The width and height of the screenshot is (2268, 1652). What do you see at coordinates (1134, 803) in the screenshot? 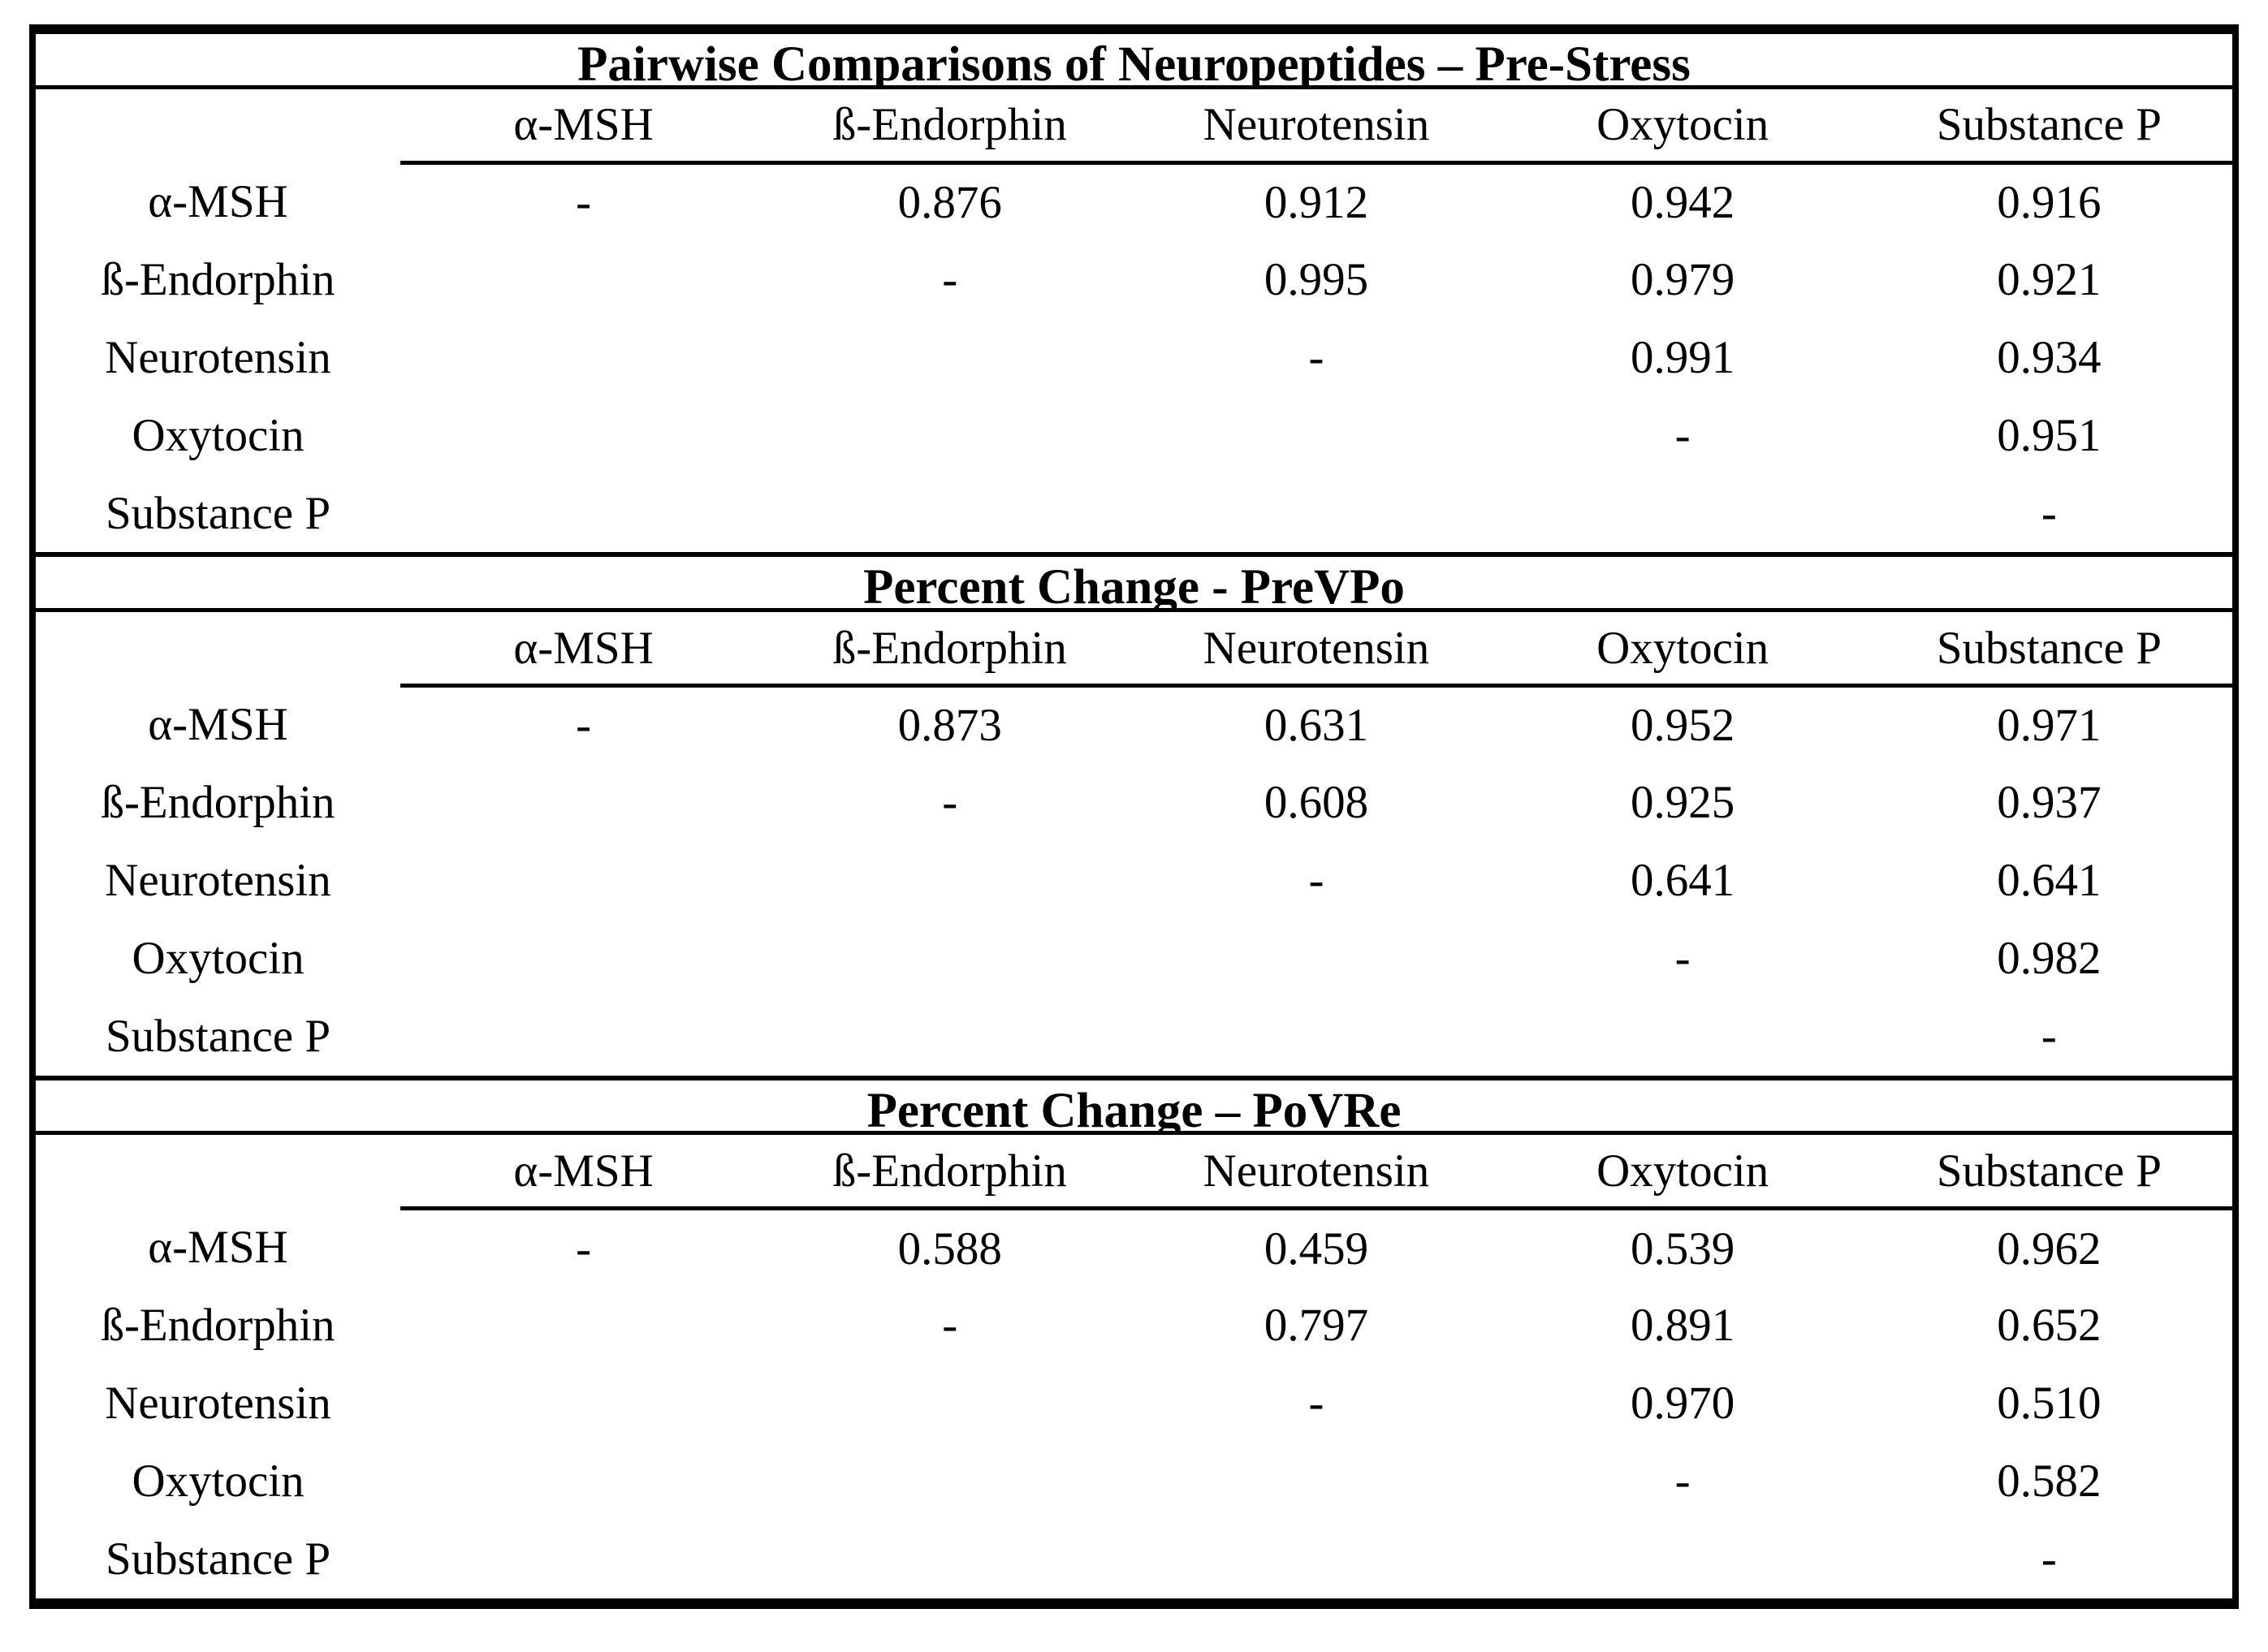
I see `table-row: ß-Endorphin - 0.608 0.925 0.937` at bounding box center [1134, 803].